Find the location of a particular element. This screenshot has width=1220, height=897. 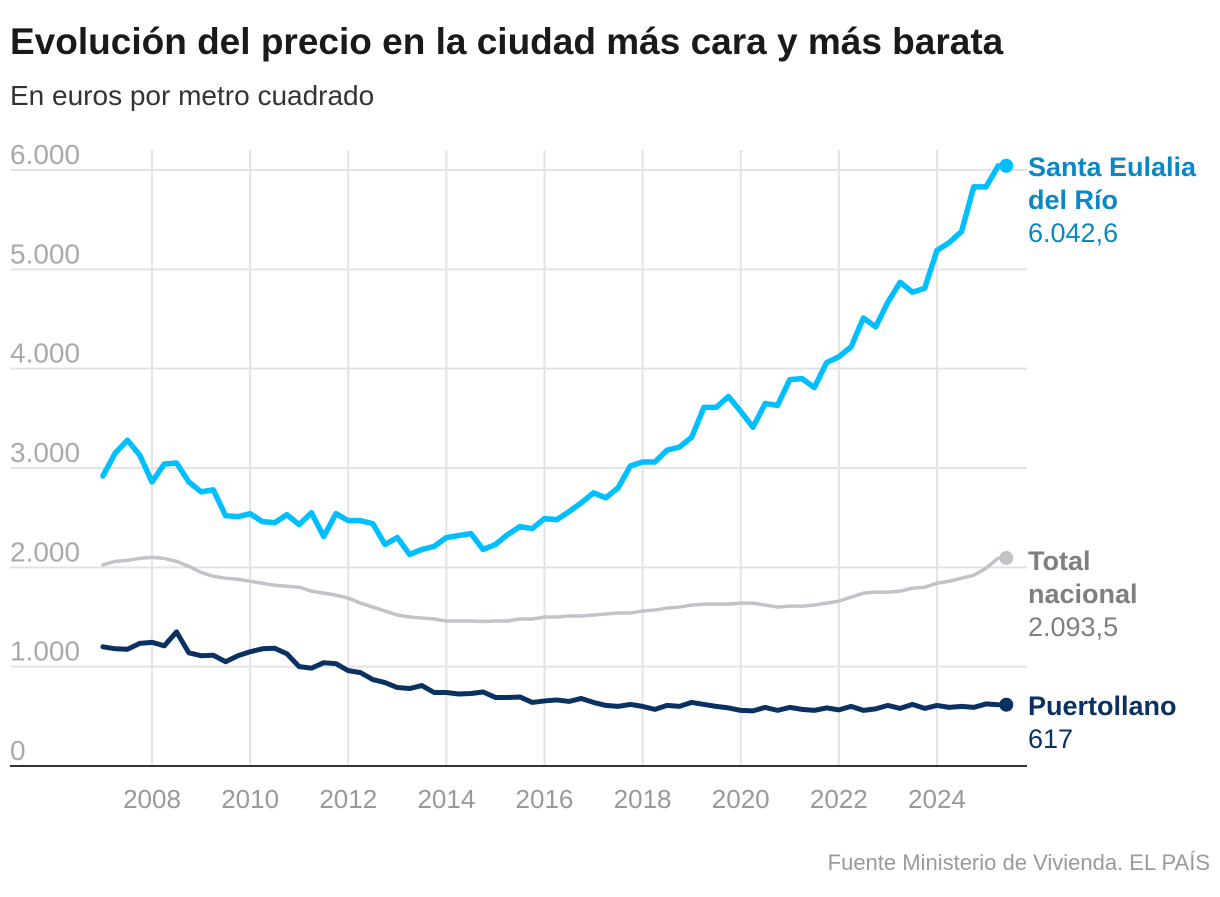

x-tick-label: 2024 is located at coordinates (937, 799).